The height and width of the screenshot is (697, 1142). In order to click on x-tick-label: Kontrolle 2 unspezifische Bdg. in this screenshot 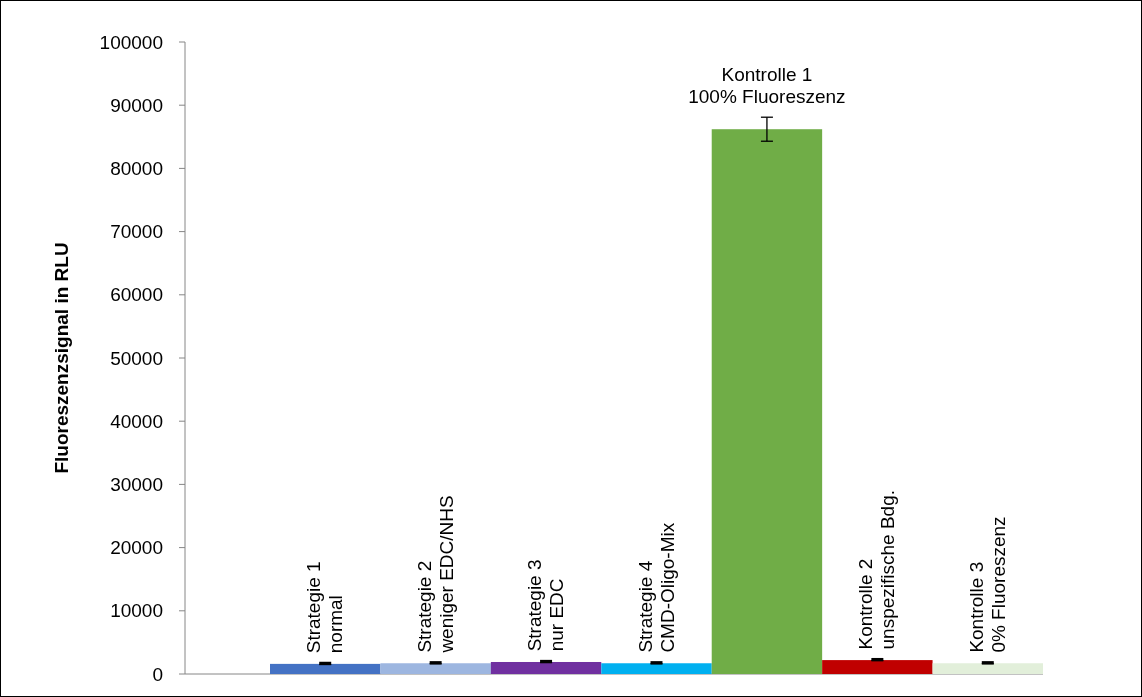, I will do `click(877, 569)`.